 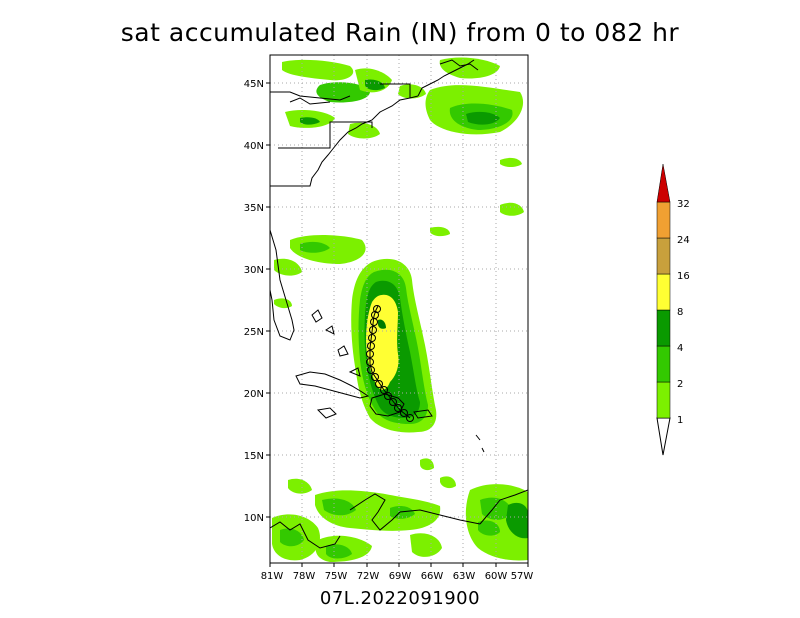 What do you see at coordinates (254, 270) in the screenshot?
I see `lat-label-30n: 30N` at bounding box center [254, 270].